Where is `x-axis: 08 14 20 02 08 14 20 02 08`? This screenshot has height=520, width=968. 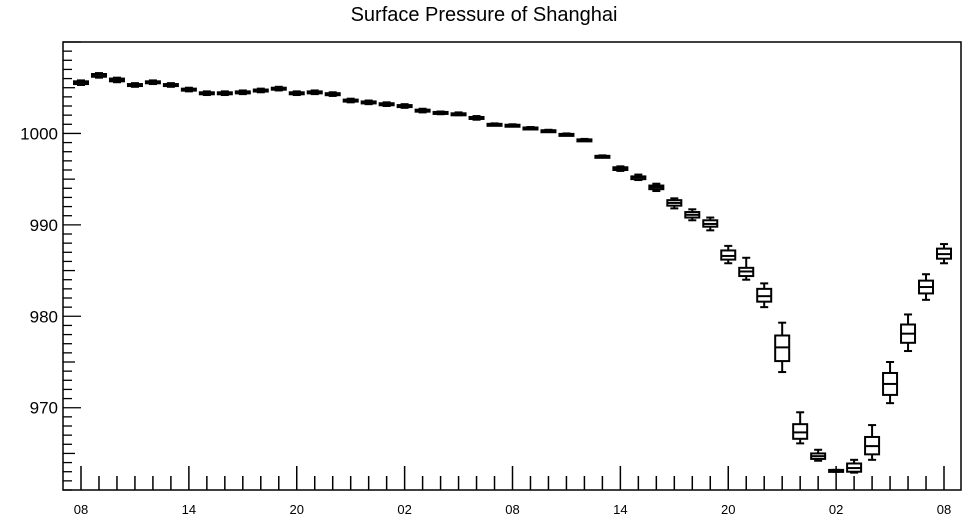 x-axis: 08 14 20 02 08 14 20 02 08 is located at coordinates (512, 491).